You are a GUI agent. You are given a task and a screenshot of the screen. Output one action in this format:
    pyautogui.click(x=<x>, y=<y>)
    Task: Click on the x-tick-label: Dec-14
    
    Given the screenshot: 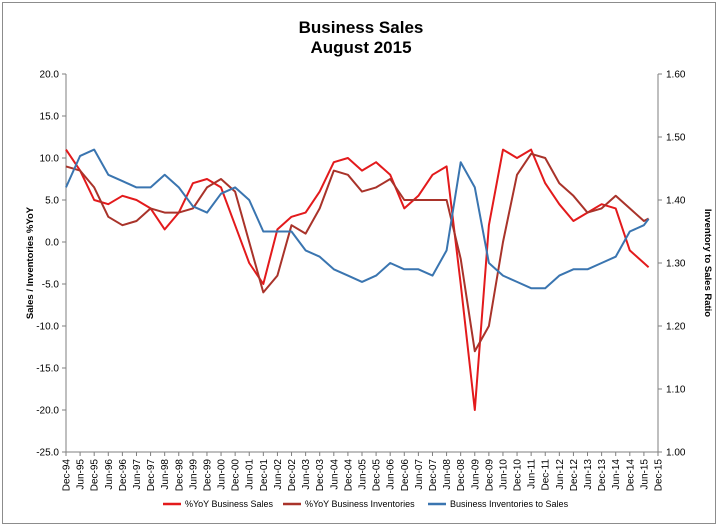 What is the action you would take?
    pyautogui.click(x=630, y=475)
    